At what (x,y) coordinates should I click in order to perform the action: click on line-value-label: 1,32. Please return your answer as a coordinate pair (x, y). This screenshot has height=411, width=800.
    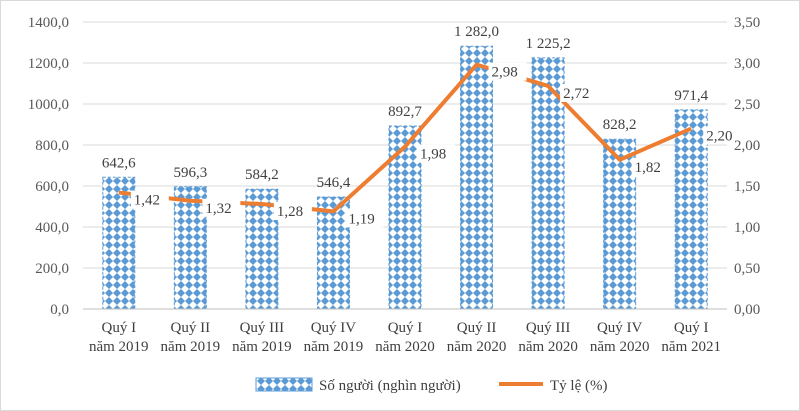
    Looking at the image, I should click on (218, 209).